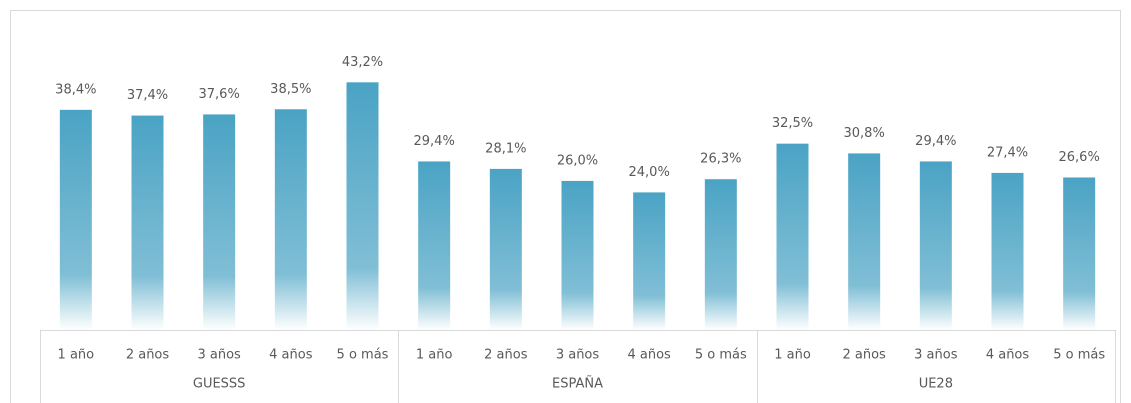  I want to click on data-label: 37,4%, so click(147, 95).